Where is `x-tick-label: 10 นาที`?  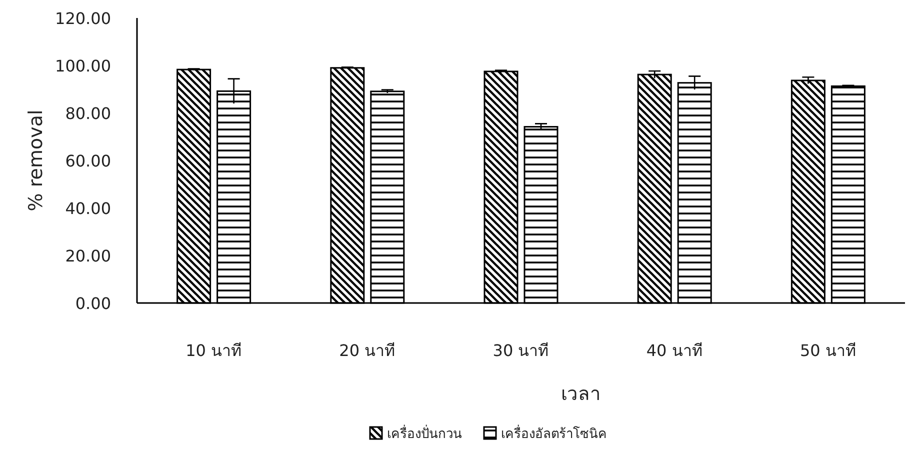 x-tick-label: 10 นาที is located at coordinates (214, 350).